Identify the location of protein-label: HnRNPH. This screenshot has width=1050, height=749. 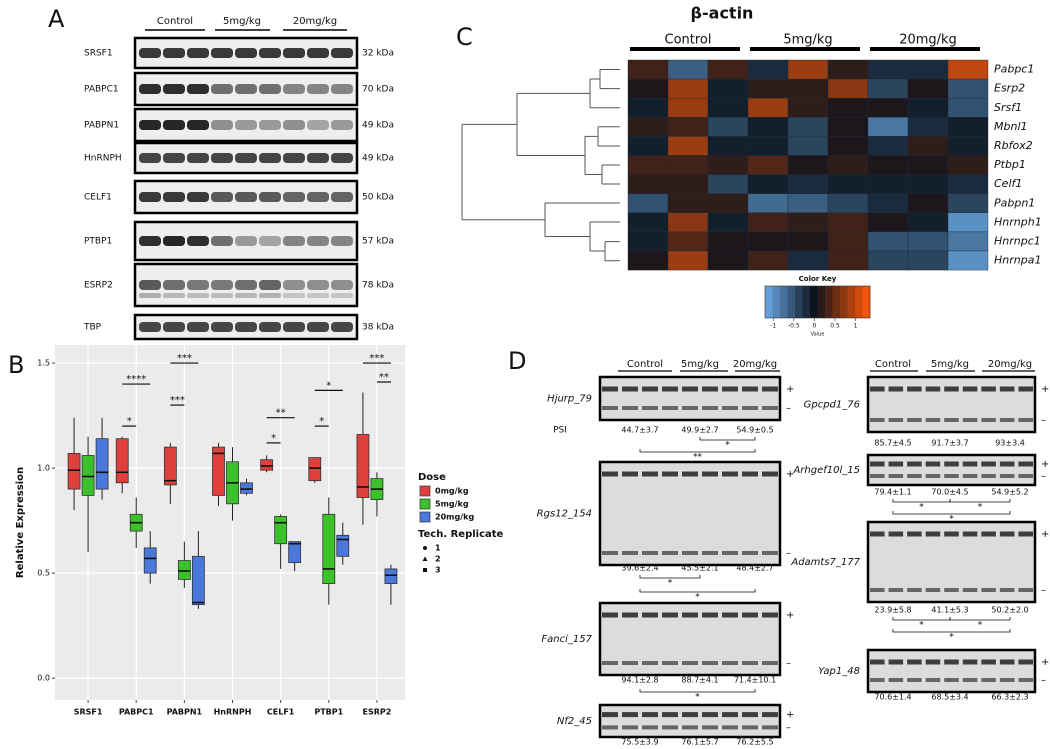
(103, 159).